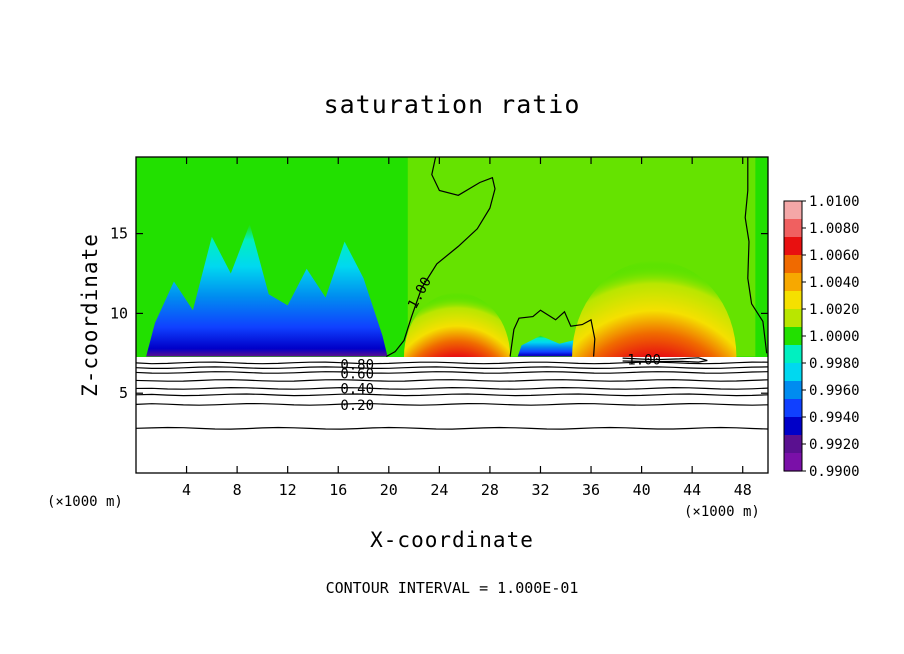 This screenshot has width=904, height=654. Describe the element at coordinates (834, 472) in the screenshot. I see `colorbar-label: 0.9900` at that location.